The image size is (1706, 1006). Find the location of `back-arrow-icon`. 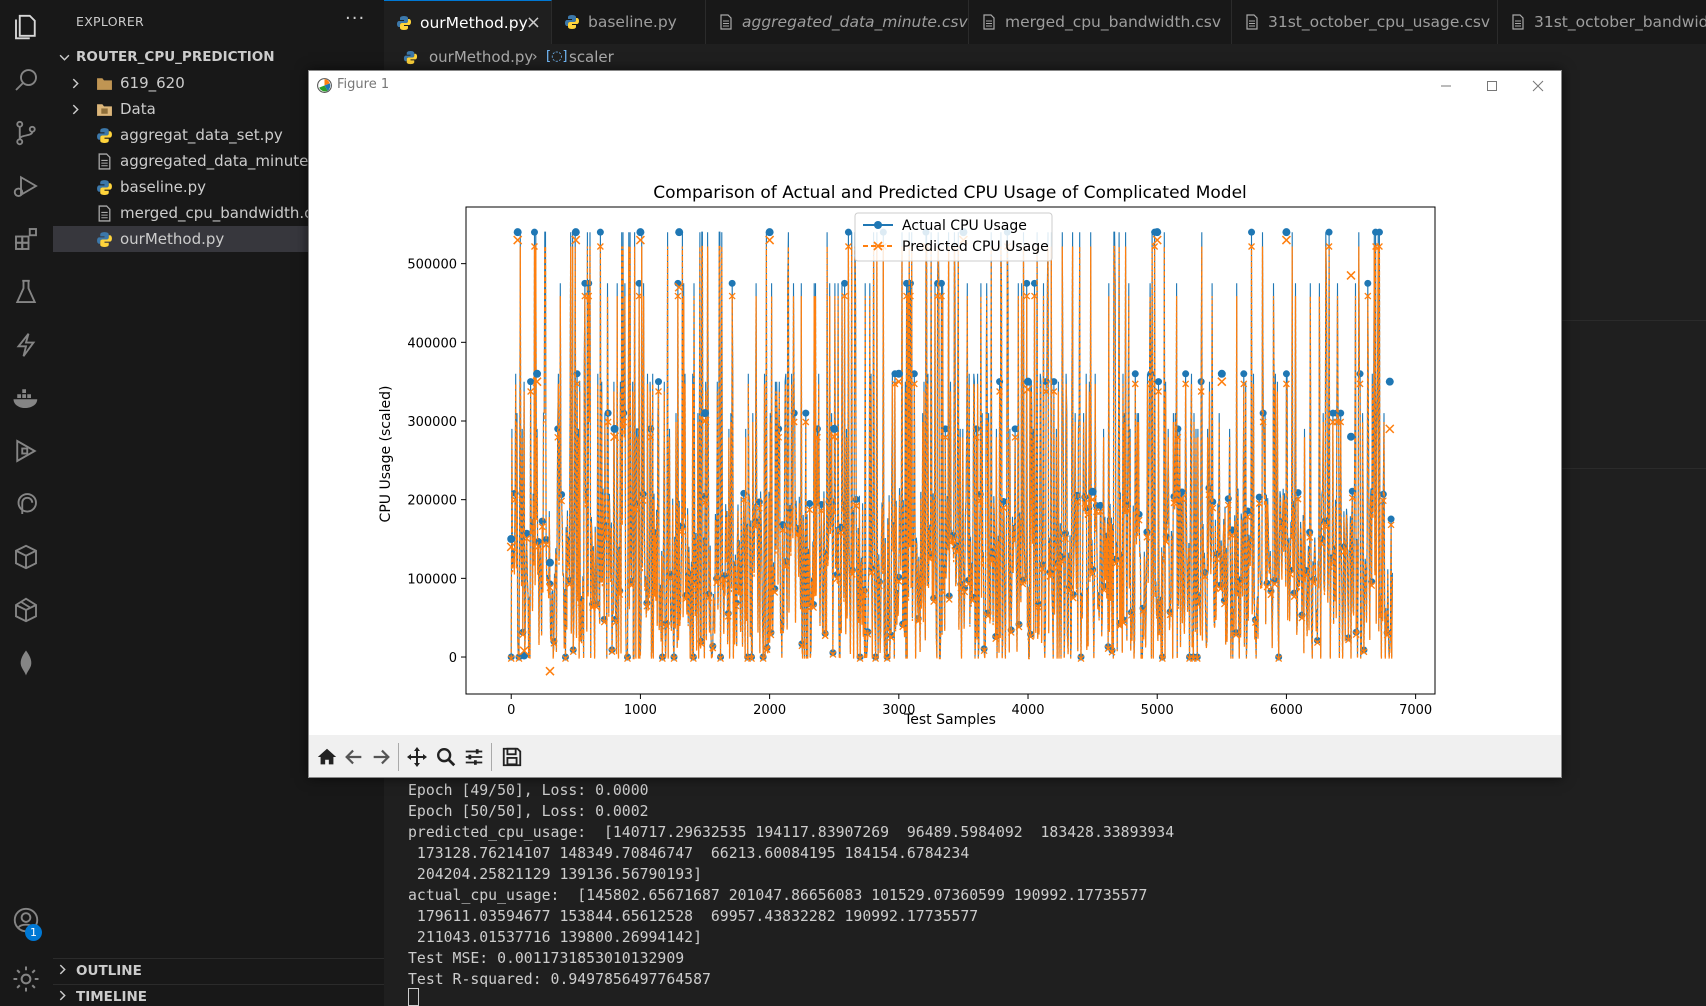

back-arrow-icon is located at coordinates (354, 757).